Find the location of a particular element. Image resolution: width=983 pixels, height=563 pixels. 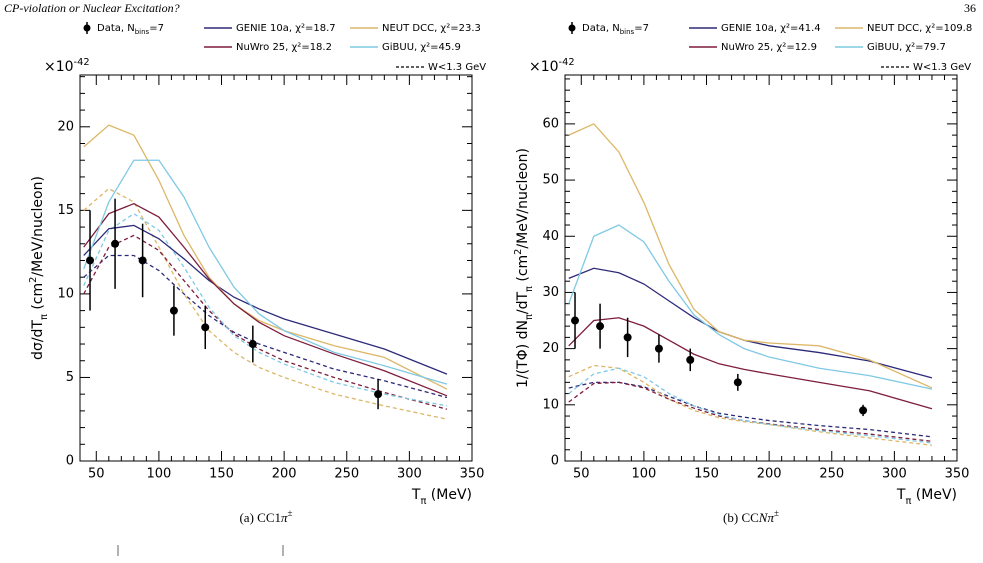

legend-label: NEUT DCC, χ²=109.8 is located at coordinates (919, 28).